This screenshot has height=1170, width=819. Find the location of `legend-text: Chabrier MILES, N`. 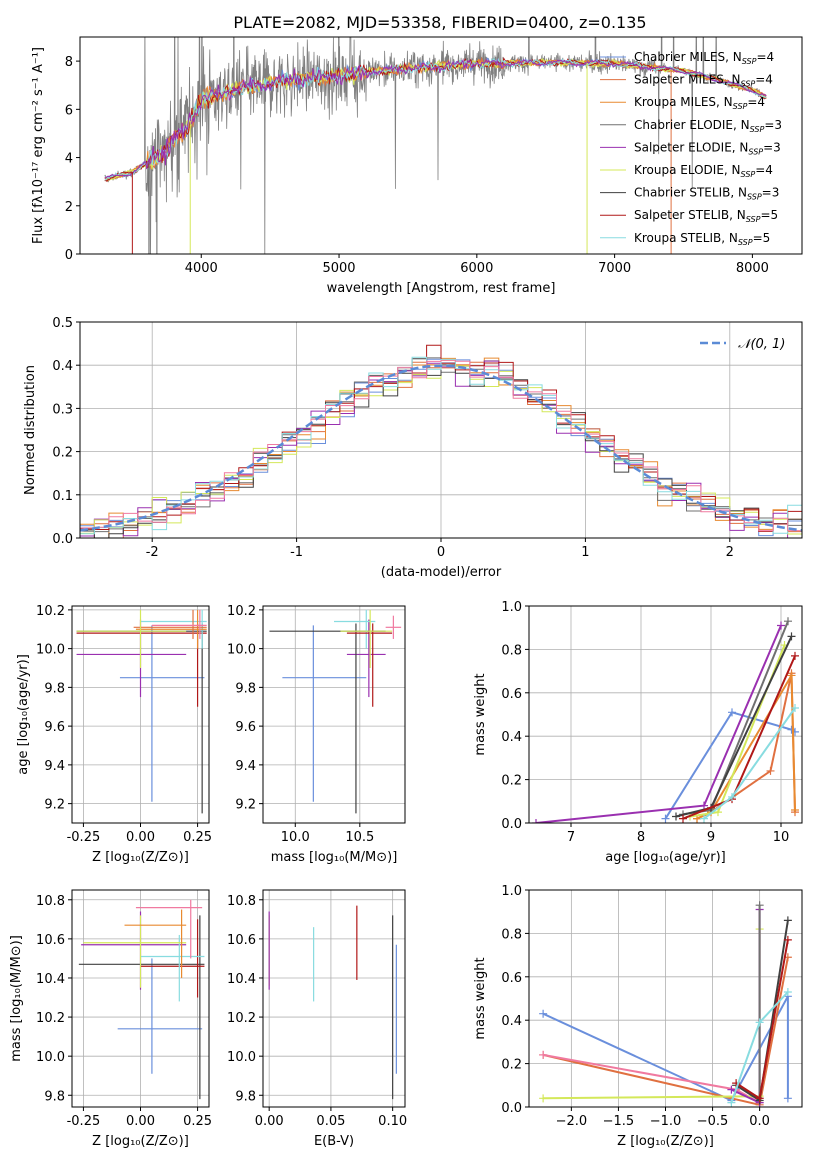

legend-text: Chabrier MILES, N is located at coordinates (688, 57).